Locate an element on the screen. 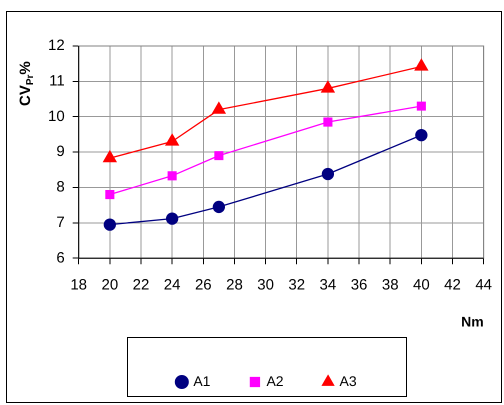 This screenshot has width=504, height=405. x-axis-title: Nm is located at coordinates (472, 321).